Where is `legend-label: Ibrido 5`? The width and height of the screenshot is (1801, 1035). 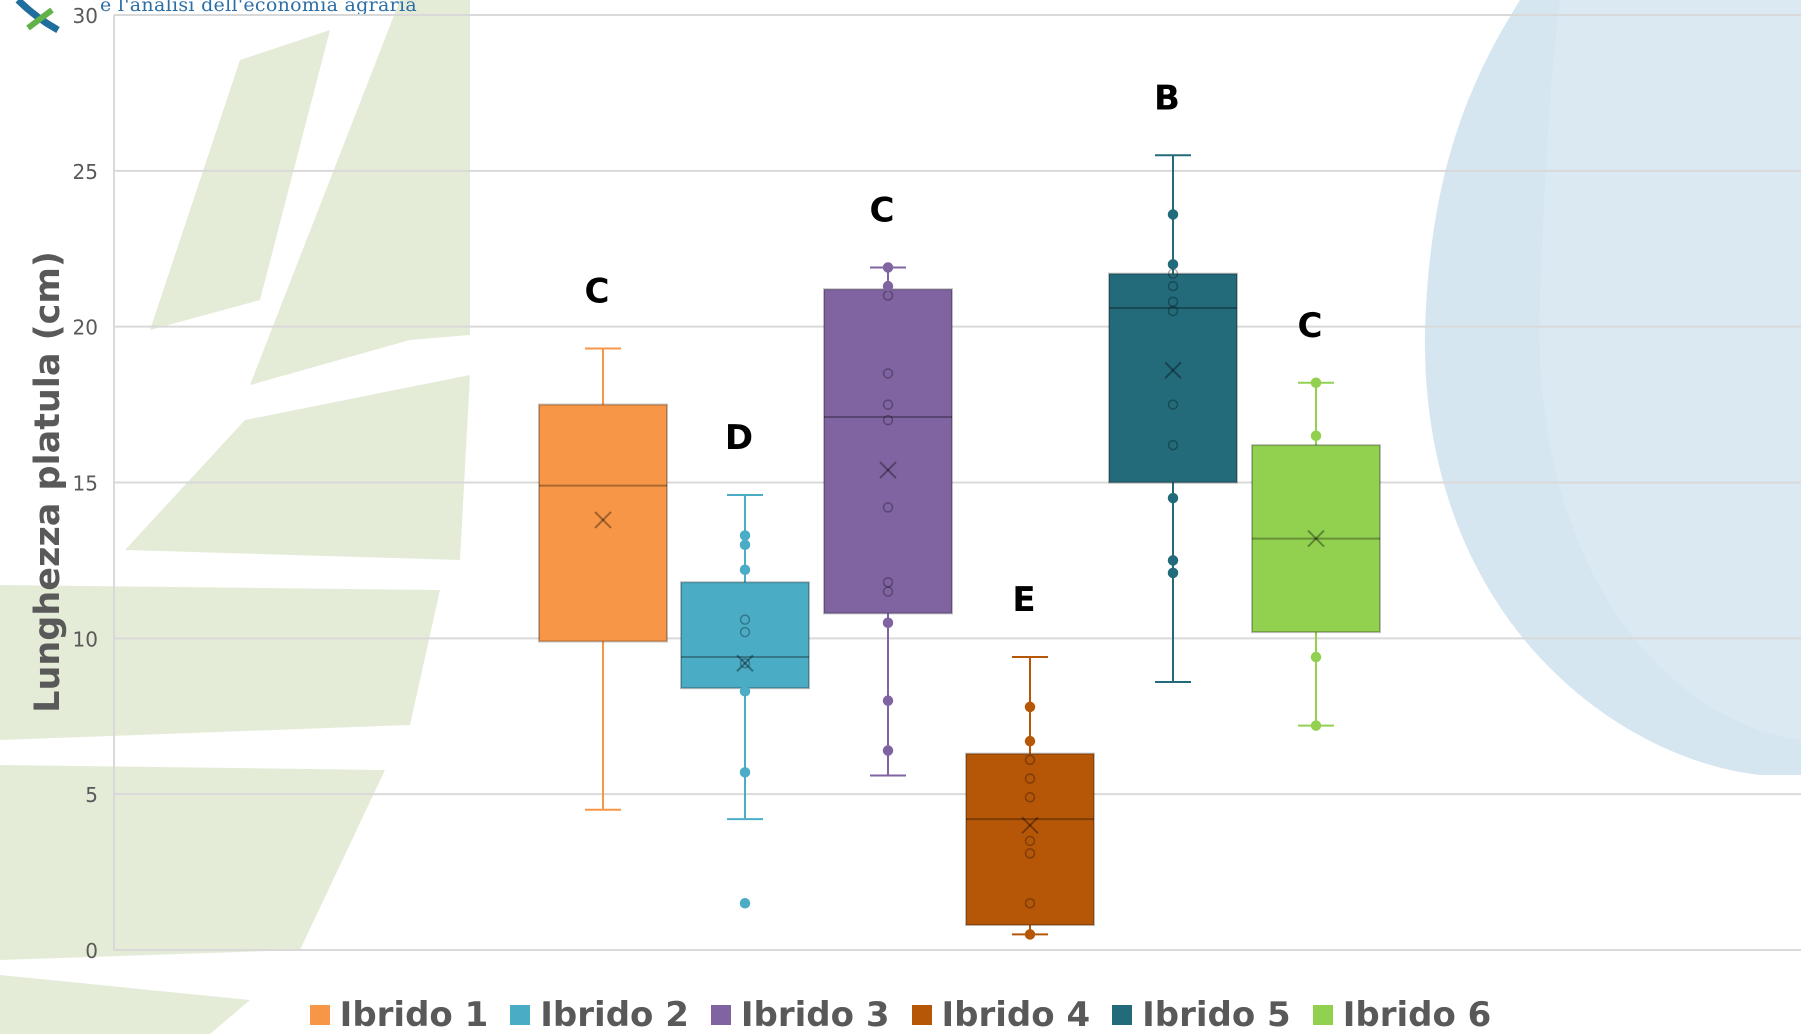
legend-label: Ibrido 5 is located at coordinates (1216, 1015).